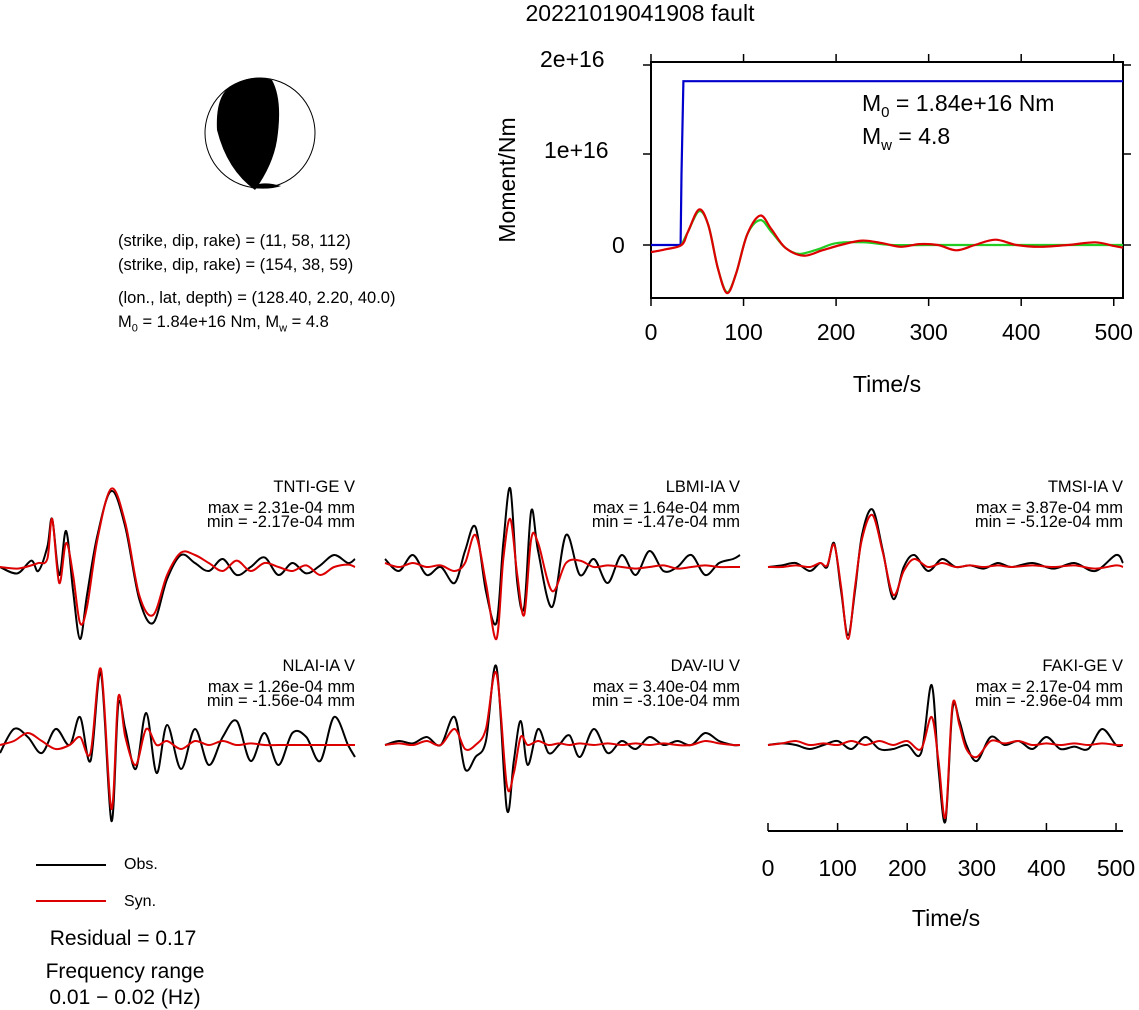 The image size is (1139, 1010). I want to click on moment-series-moment, so click(887, 163).